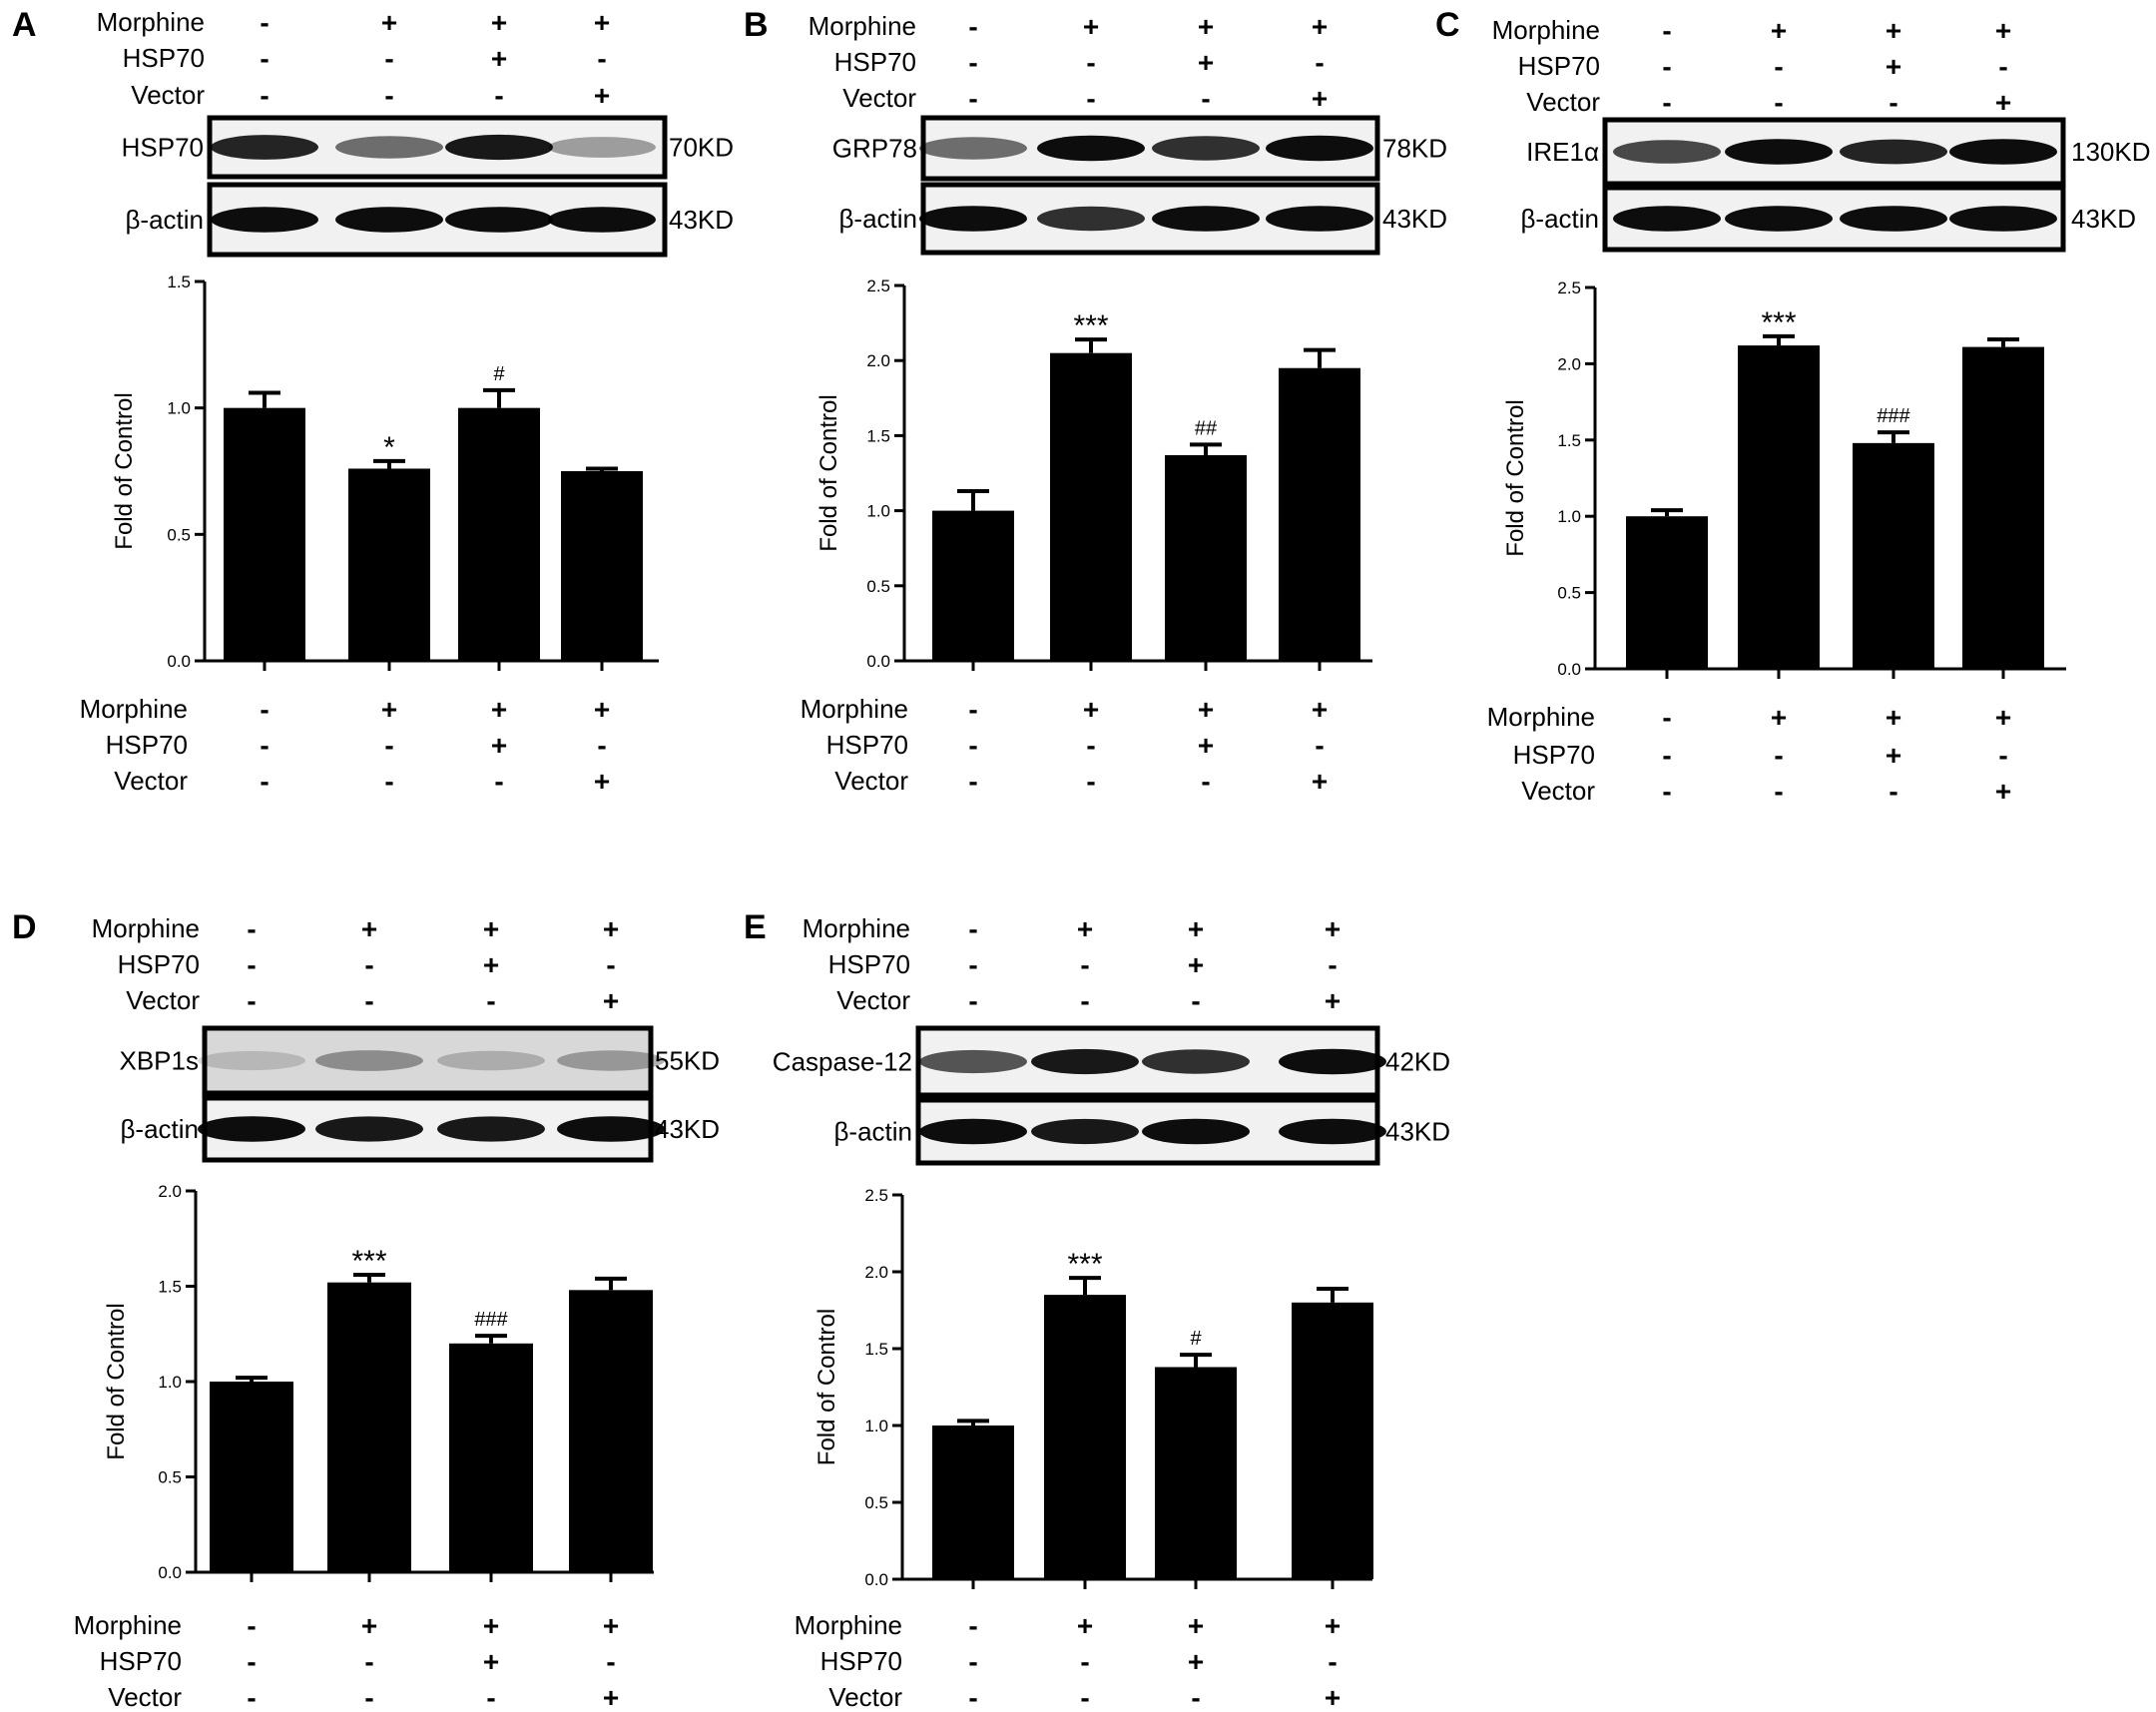 The height and width of the screenshot is (1712, 2156). Describe the element at coordinates (878, 661) in the screenshot. I see `y-tick-label: 0.0` at that location.